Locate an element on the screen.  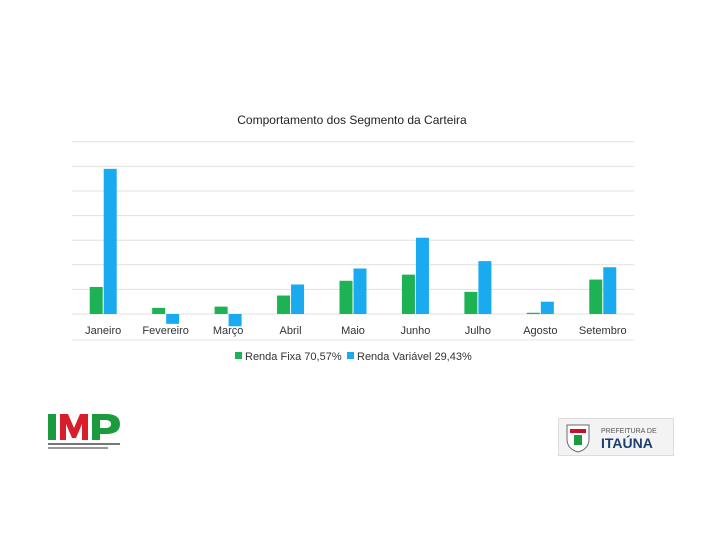
chart-title: Comportamento dos Segmento da Carteira is located at coordinates (352, 120).